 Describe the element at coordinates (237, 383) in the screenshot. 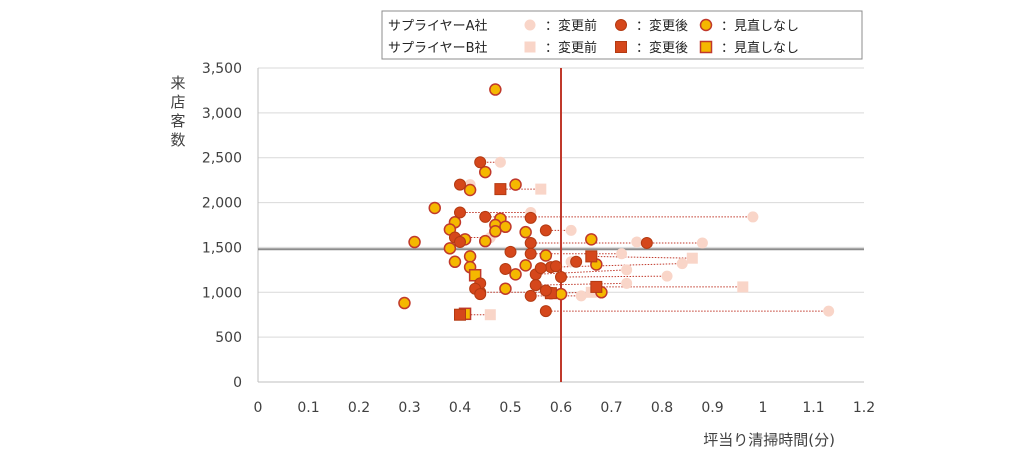

I see `y-tick-label: 0` at that location.